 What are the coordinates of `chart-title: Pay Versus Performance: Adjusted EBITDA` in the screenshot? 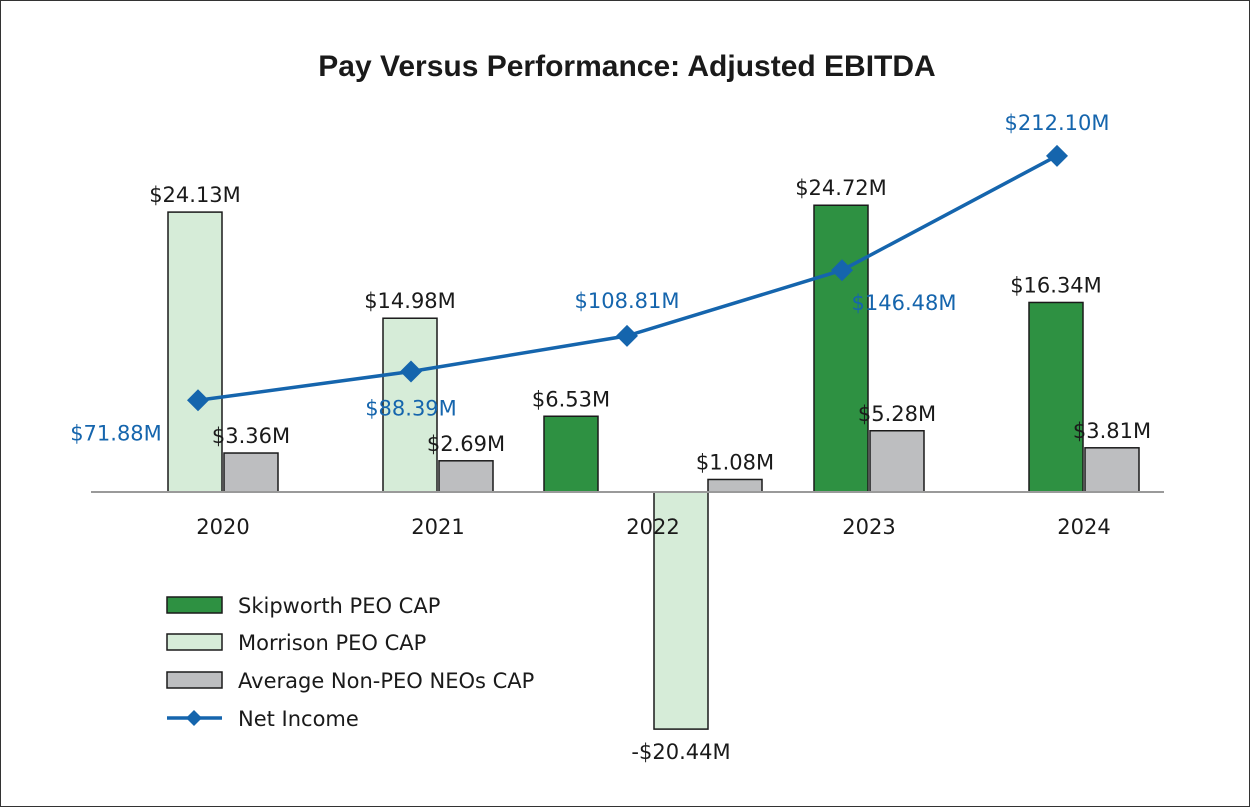 It's located at (626, 66).